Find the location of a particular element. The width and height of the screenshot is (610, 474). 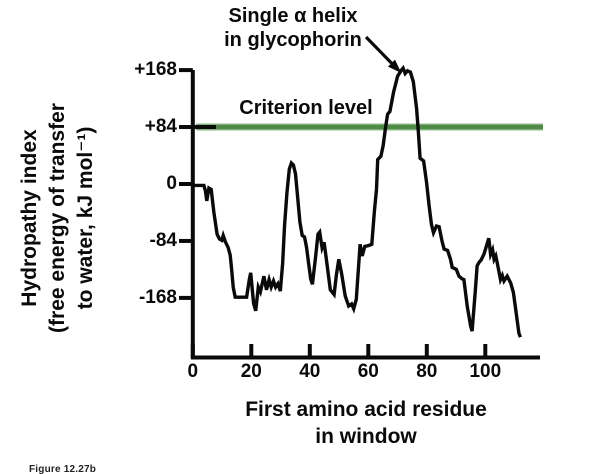

x-axis-title: First amino acid residue in window is located at coordinates (366, 423).